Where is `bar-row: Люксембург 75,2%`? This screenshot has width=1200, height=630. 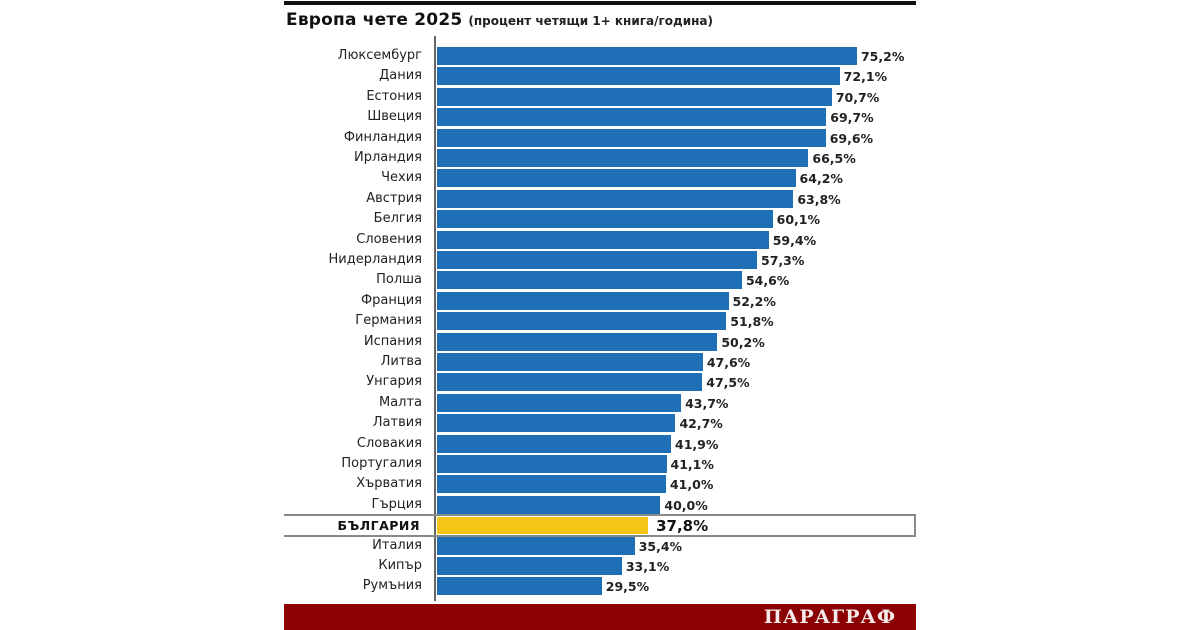
bar-row: Люксембург 75,2% is located at coordinates (600, 56).